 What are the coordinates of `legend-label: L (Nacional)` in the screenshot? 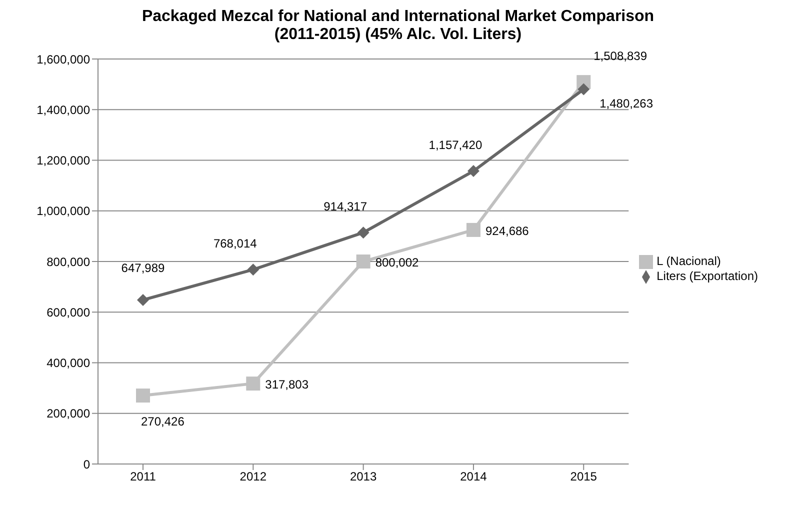 It's located at (688, 261).